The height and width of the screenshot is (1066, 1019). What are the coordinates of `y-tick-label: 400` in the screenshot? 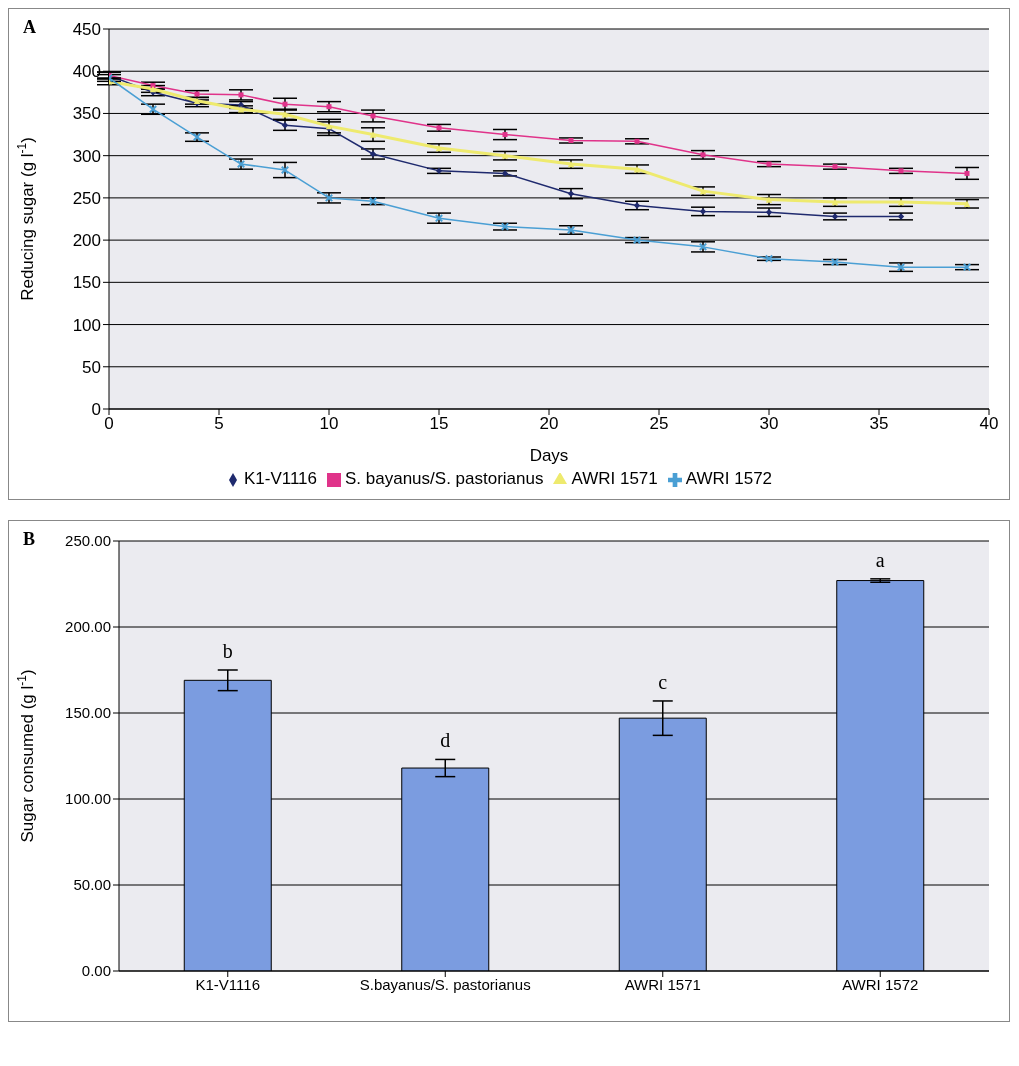 It's located at (86, 72).